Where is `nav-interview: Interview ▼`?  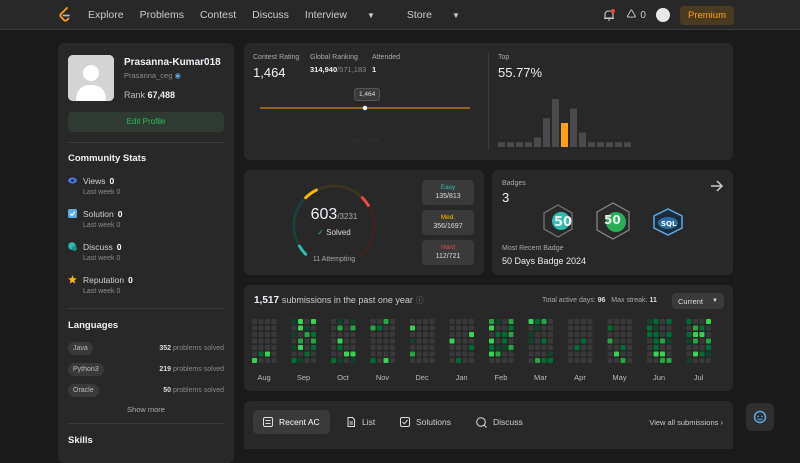 nav-interview: Interview ▼ is located at coordinates (348, 15).